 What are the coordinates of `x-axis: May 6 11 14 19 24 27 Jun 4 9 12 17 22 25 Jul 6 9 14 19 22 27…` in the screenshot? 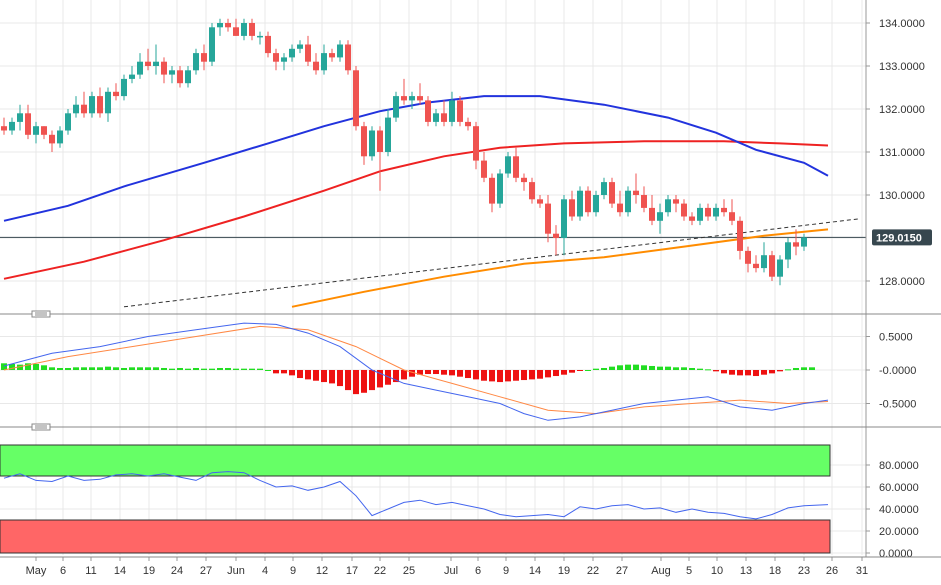 It's located at (447, 567).